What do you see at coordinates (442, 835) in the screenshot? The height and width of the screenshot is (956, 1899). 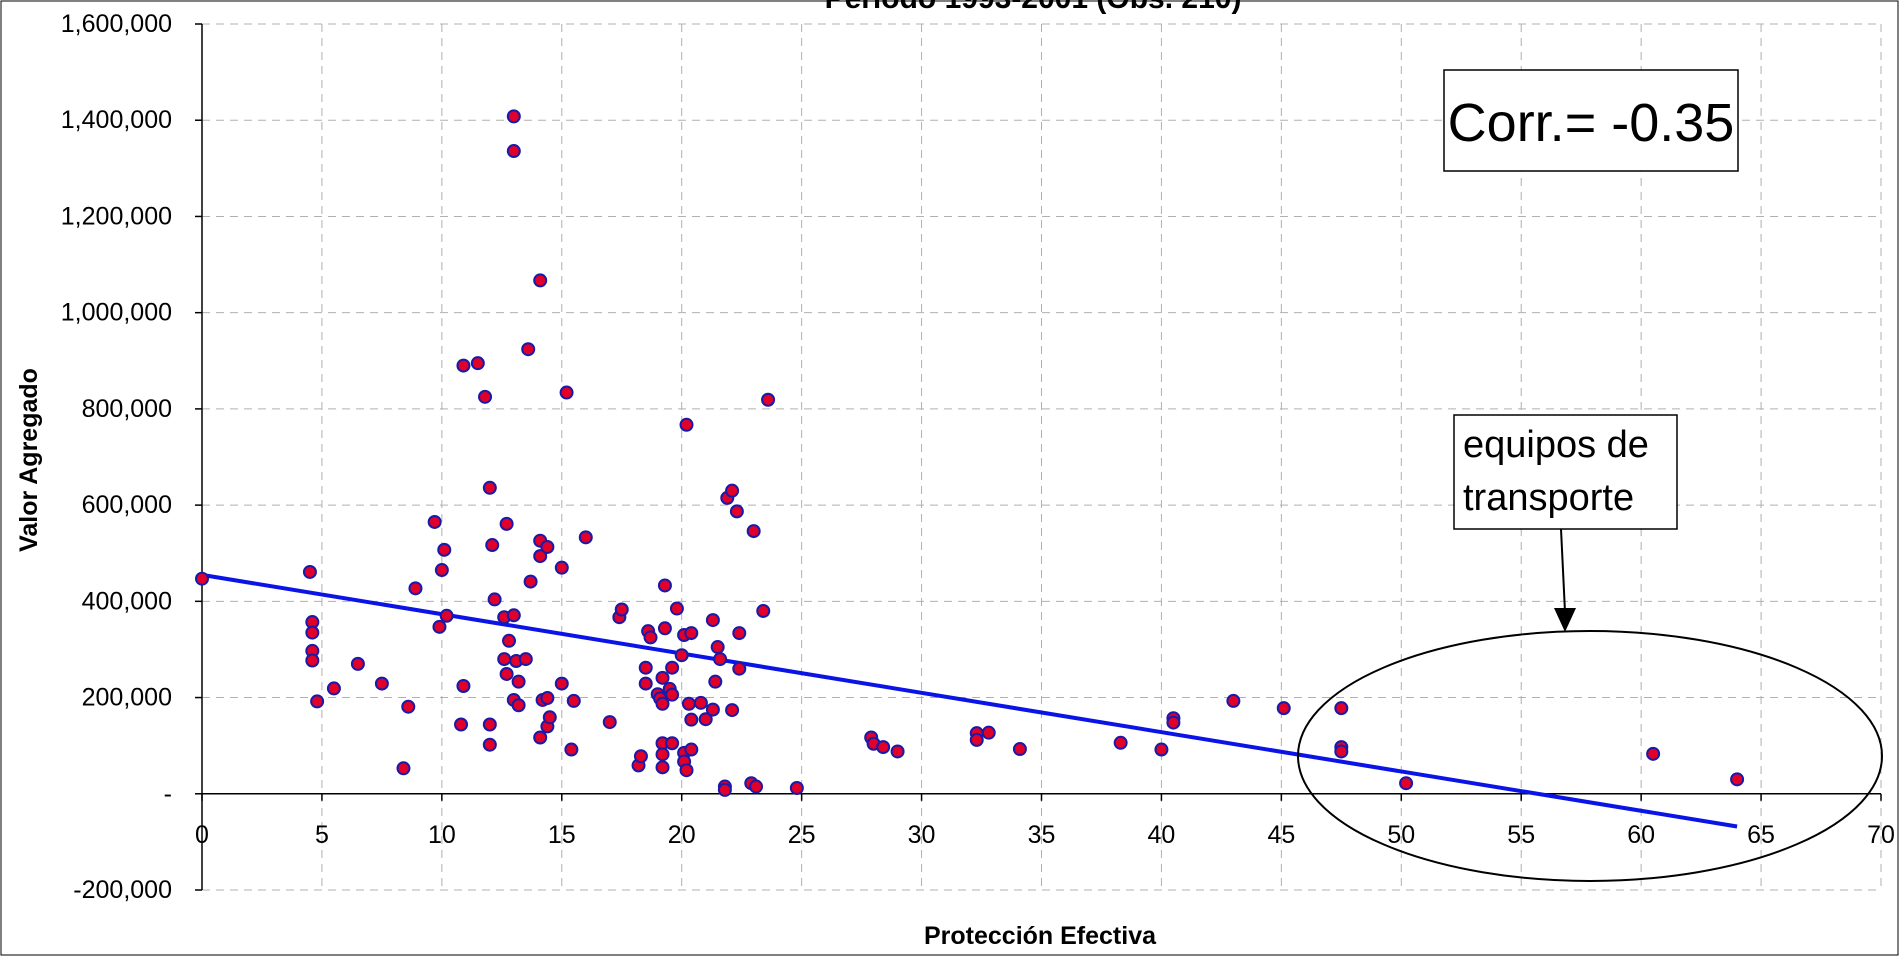 I see `x-tick-label: 10` at bounding box center [442, 835].